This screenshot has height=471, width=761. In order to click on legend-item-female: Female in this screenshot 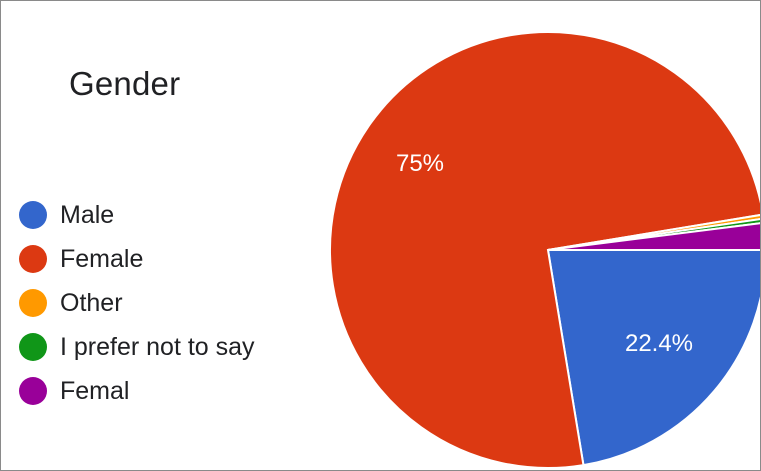, I will do `click(137, 259)`.